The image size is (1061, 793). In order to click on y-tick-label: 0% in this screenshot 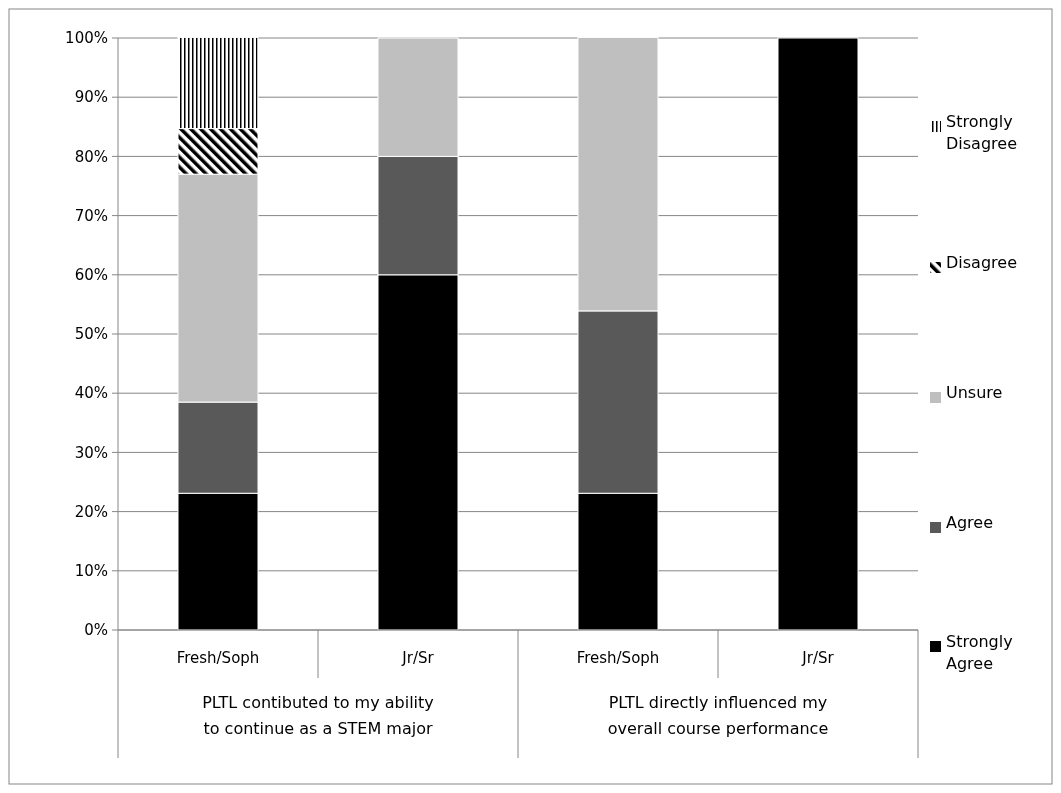, I will do `click(96, 630)`.